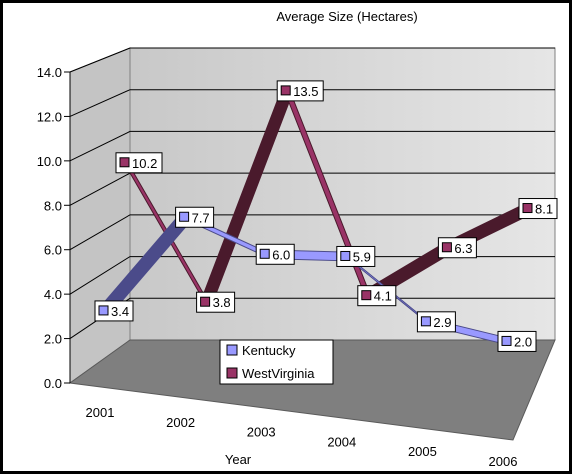  I want to click on y-tick-label: 12.0, so click(49, 116).